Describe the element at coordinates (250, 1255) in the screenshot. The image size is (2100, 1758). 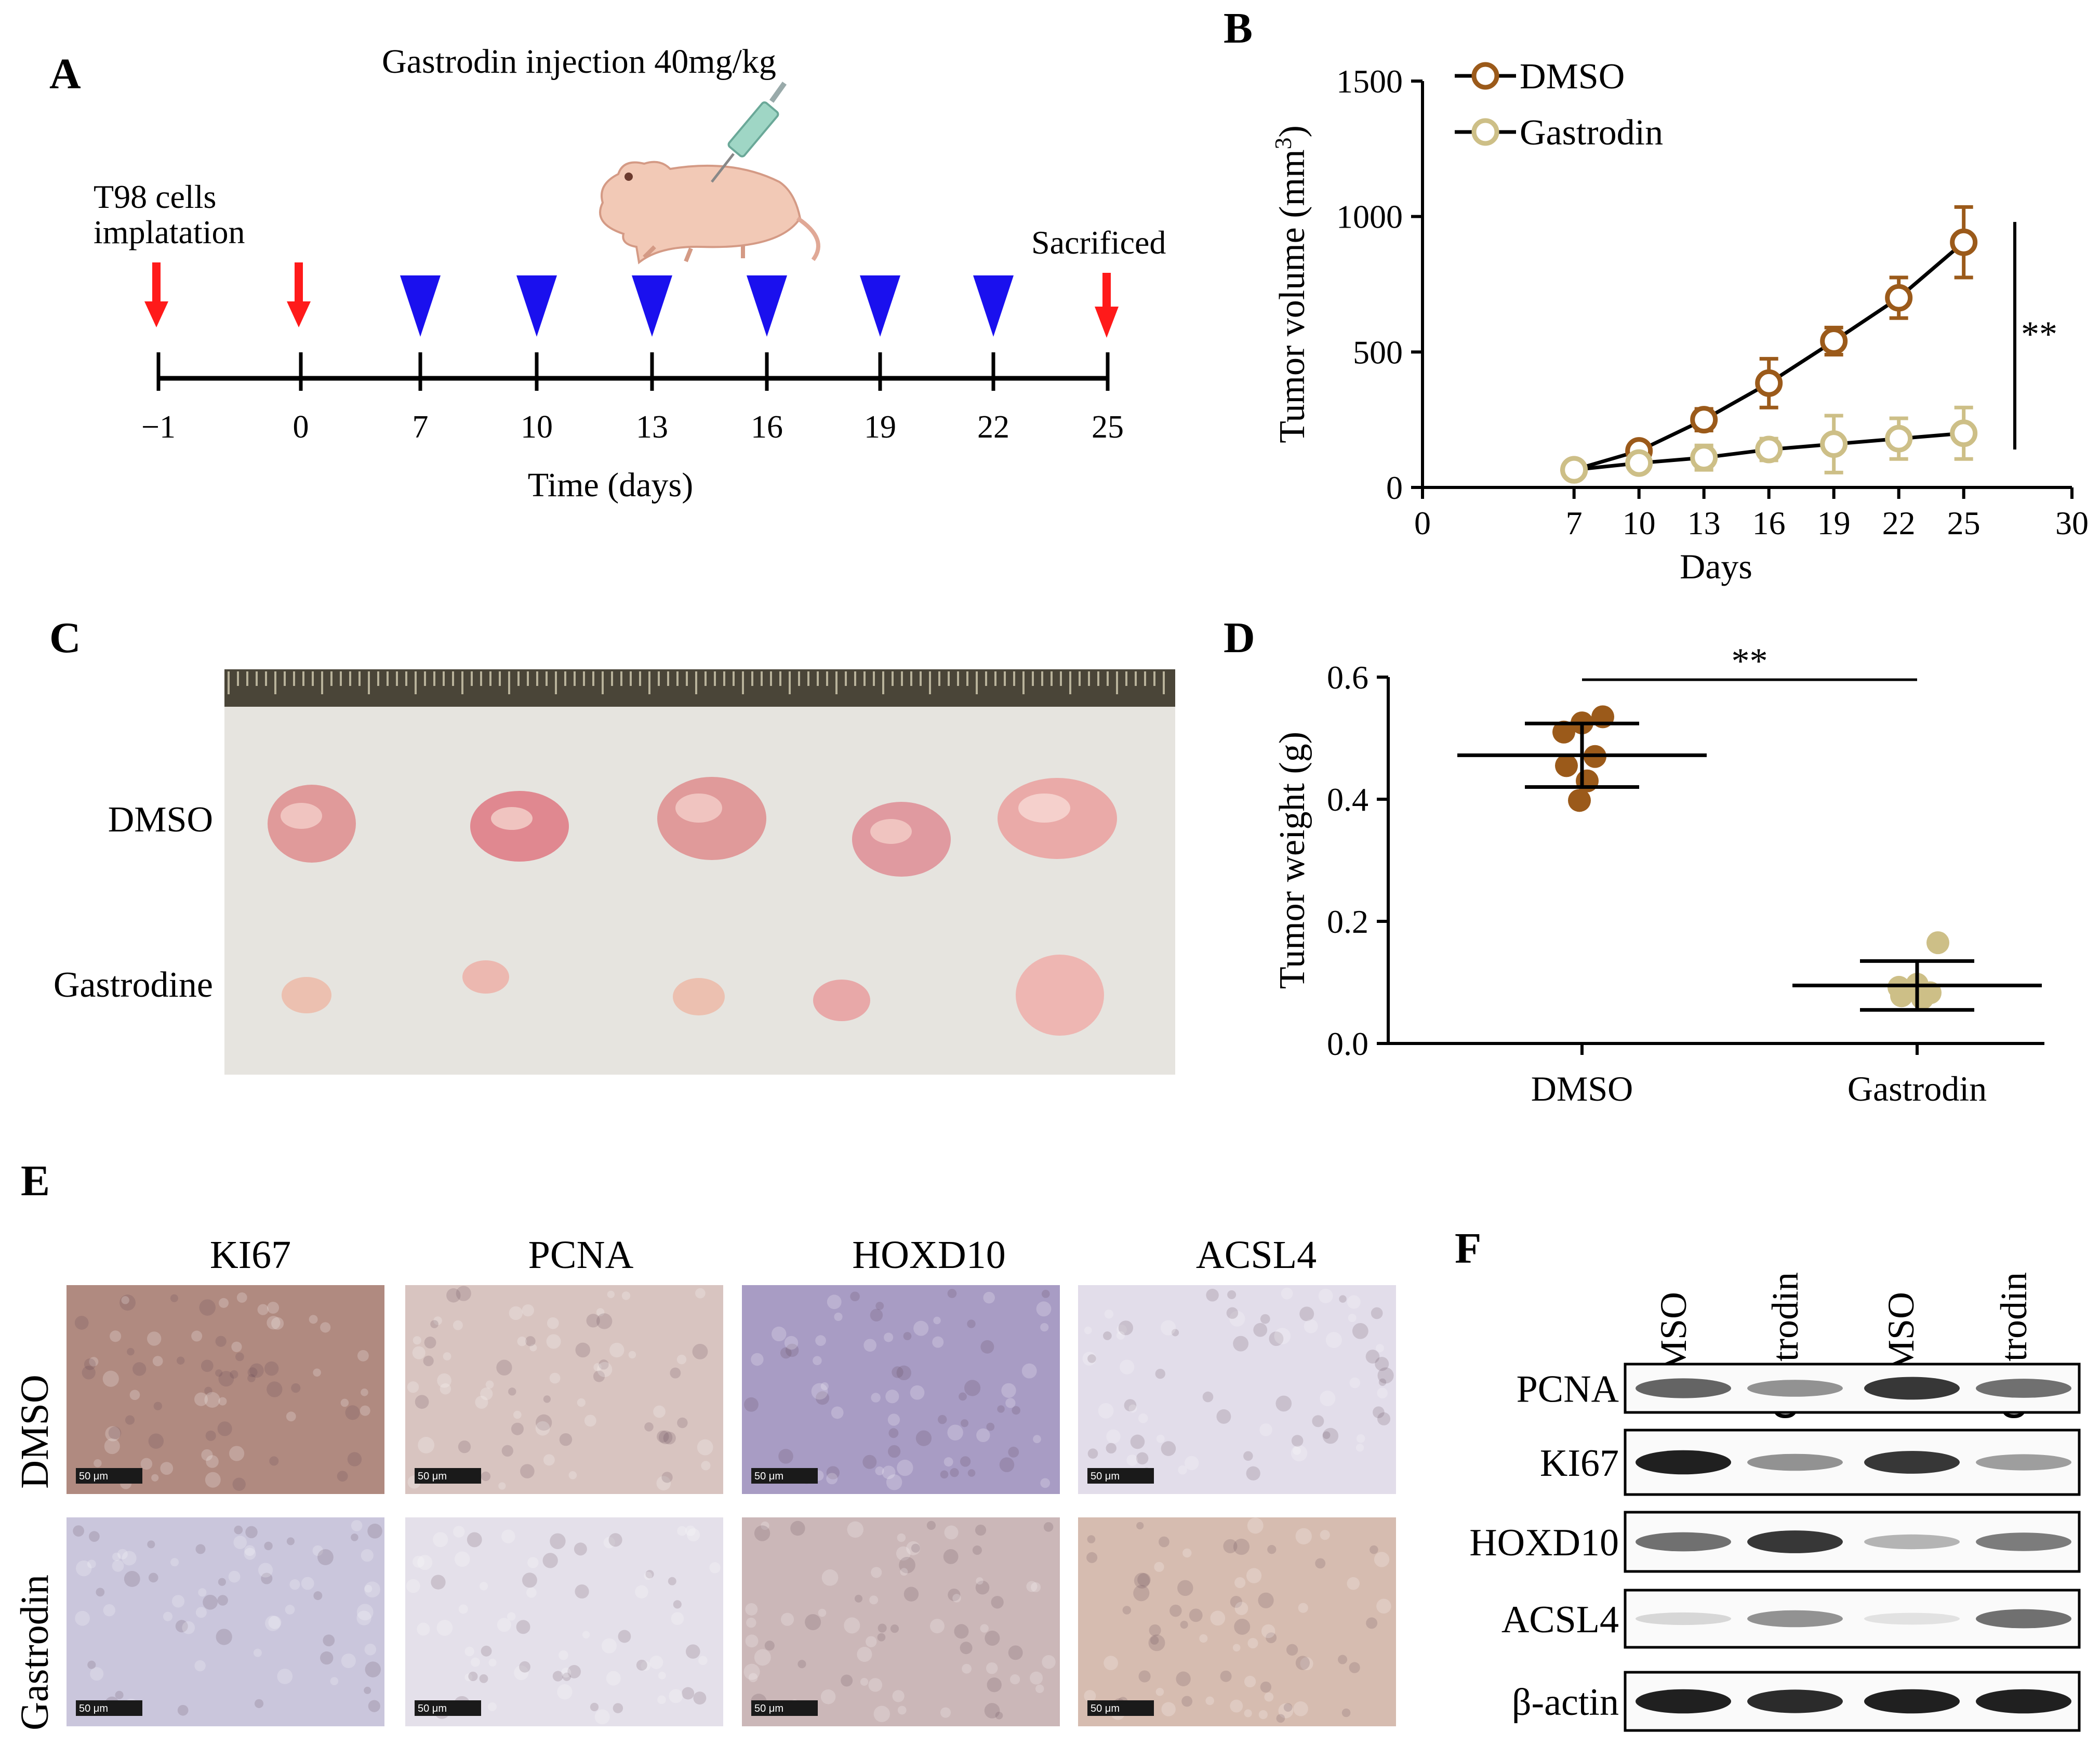
I see `ihc-stain-label: KI67` at that location.